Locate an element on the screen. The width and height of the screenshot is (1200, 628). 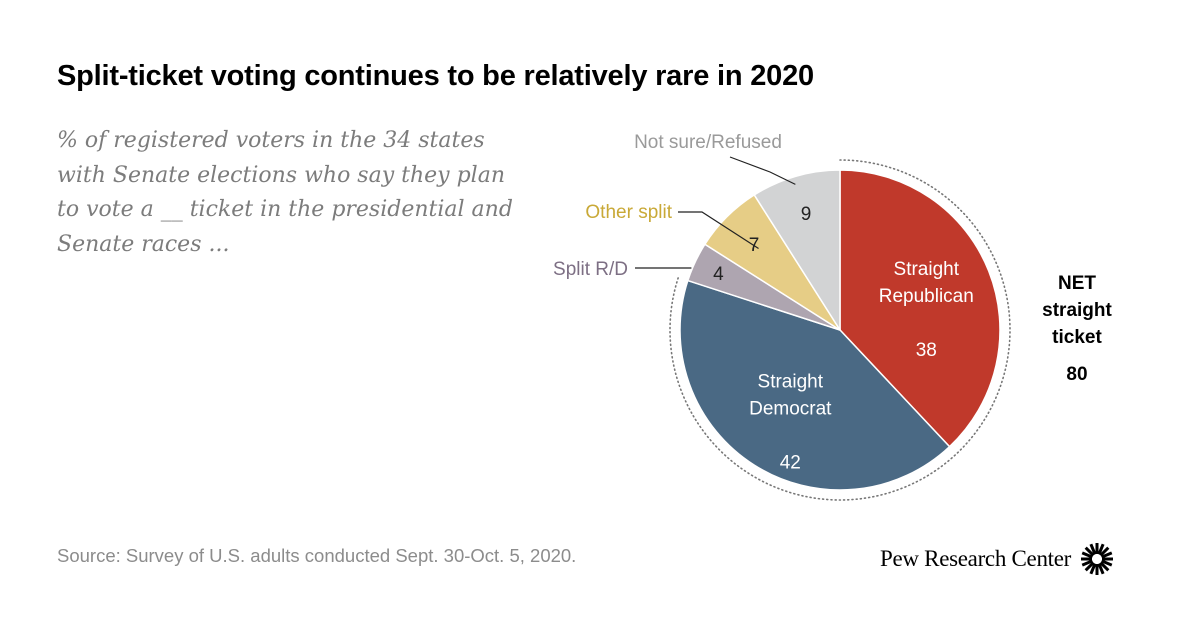
slice-label-not-sure-refused: Not sure/Refused is located at coordinates (708, 142).